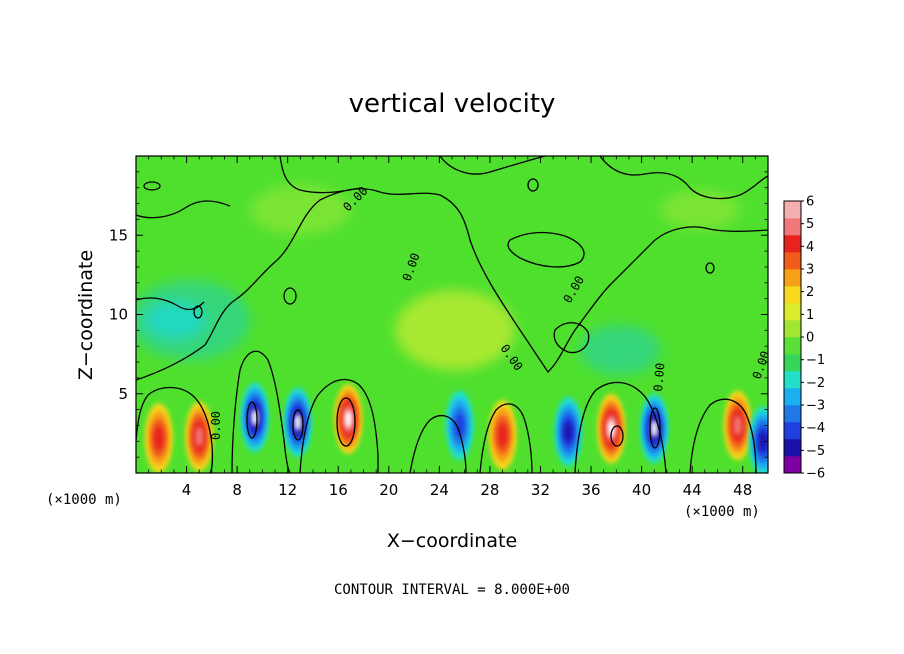  I want to click on y-axis-label: Z−coordinate, so click(86, 315).